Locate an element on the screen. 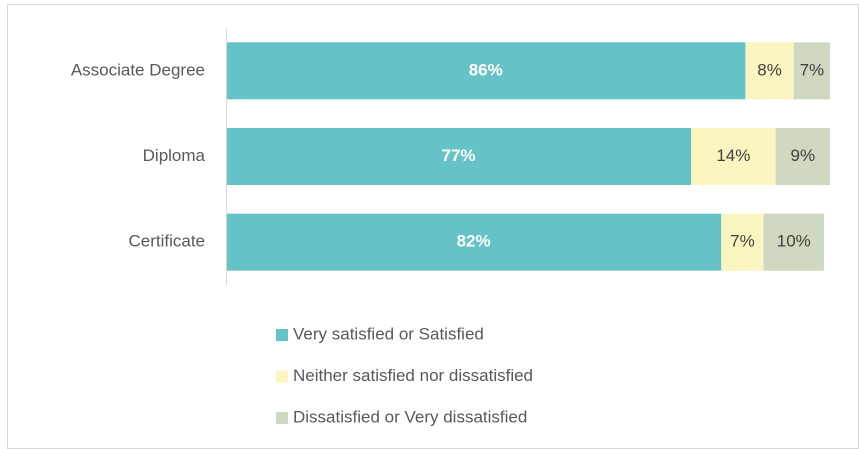 The width and height of the screenshot is (860, 449). data-label: 82% is located at coordinates (474, 241).